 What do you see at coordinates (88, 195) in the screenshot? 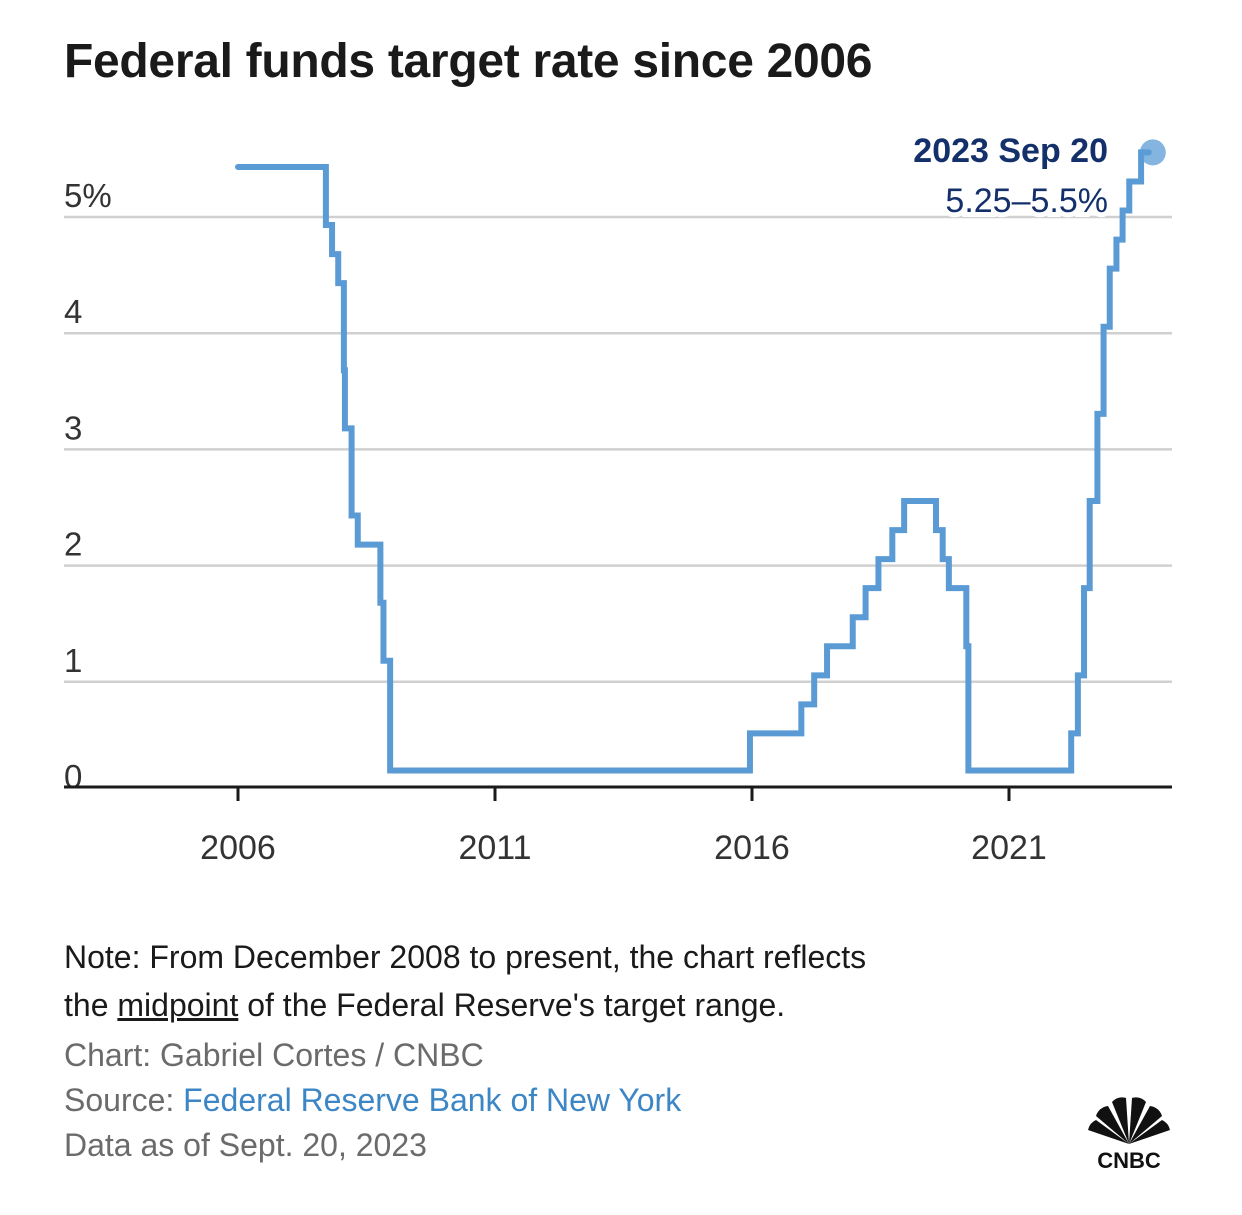
I see `y-tick-label: 5%` at bounding box center [88, 195].